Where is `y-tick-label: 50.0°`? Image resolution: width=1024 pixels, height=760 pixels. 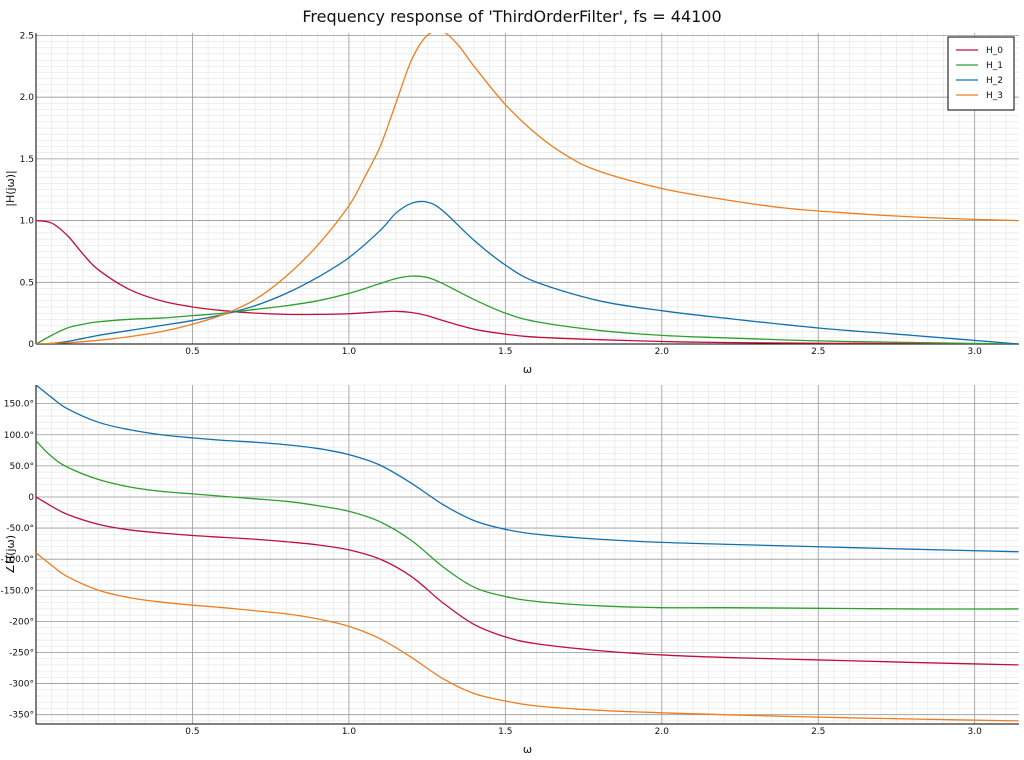
y-tick-label: 50.0° is located at coordinates (21, 467).